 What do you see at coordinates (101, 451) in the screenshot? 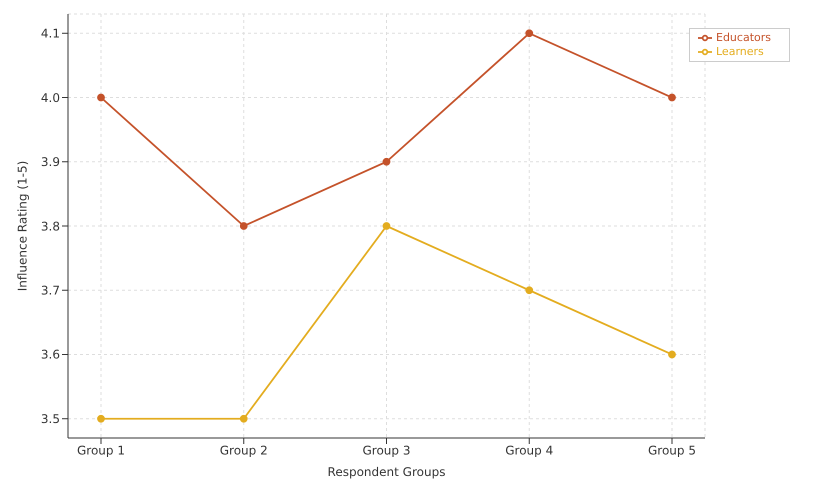
I see `x-tick-label: Group 1` at bounding box center [101, 451].